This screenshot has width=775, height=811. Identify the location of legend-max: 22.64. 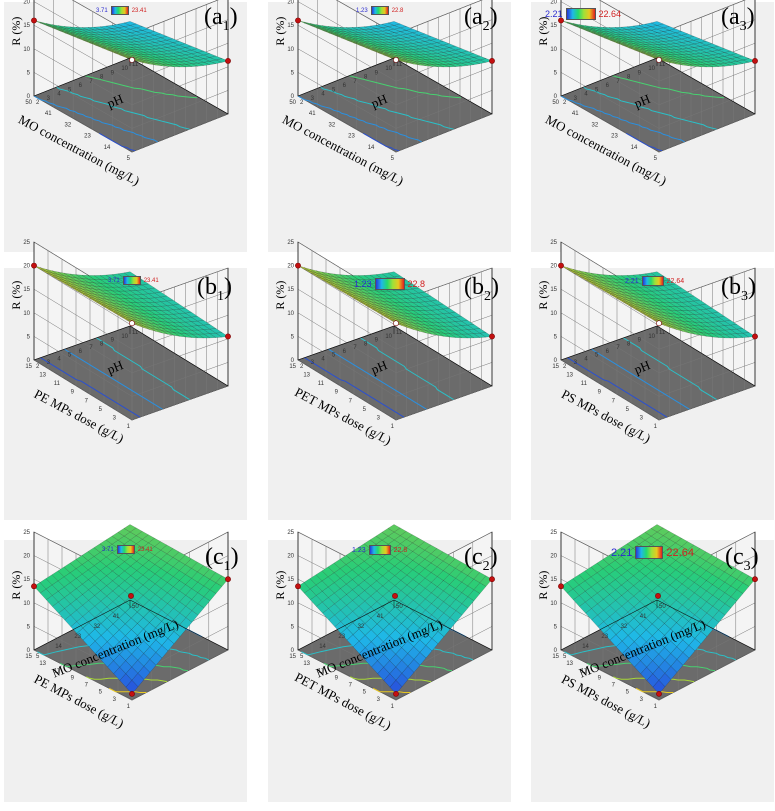
(675, 281).